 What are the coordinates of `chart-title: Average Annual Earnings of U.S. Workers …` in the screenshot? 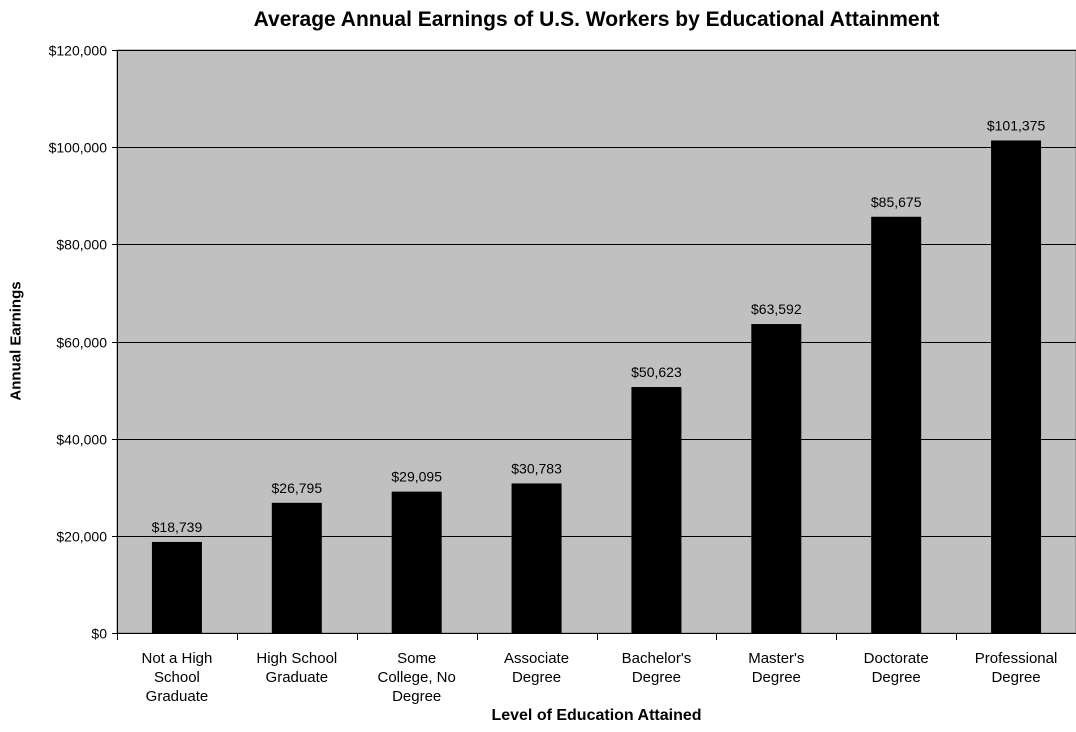 It's located at (596, 19).